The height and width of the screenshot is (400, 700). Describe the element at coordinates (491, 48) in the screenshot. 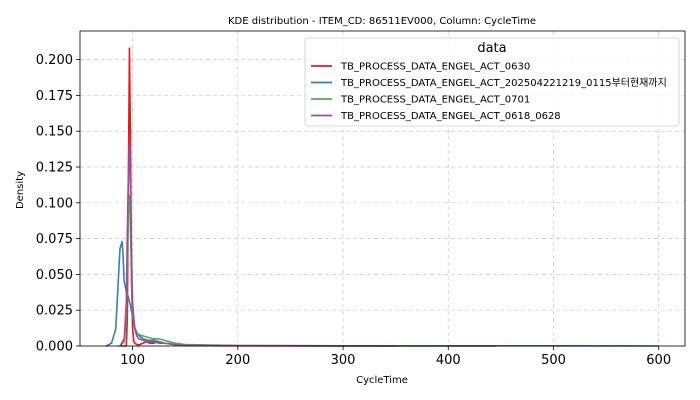

I see `legend-title: data` at that location.